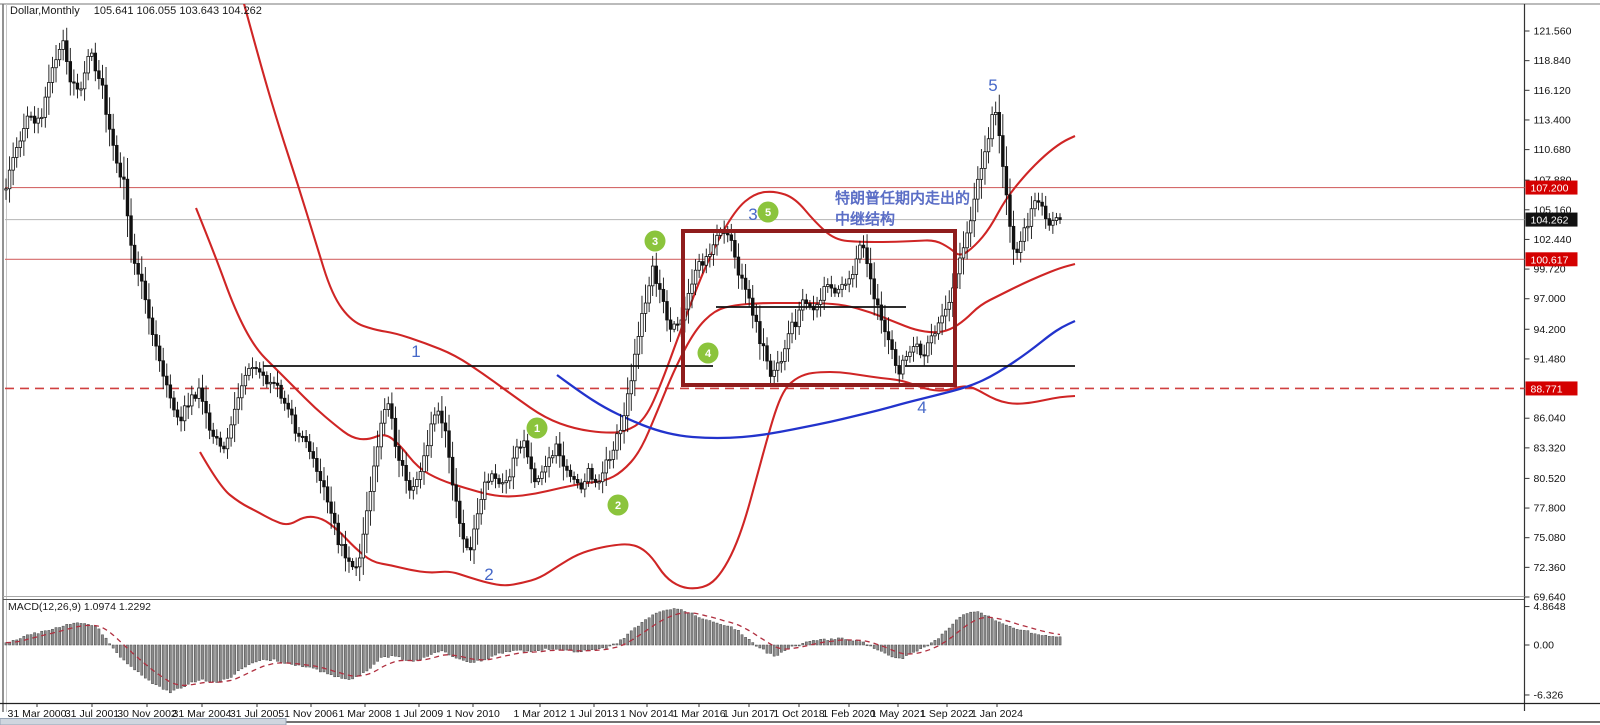 Image resolution: width=1600 pixels, height=725 pixels. I want to click on date-tick-label: 1 Nov 2014, so click(647, 714).